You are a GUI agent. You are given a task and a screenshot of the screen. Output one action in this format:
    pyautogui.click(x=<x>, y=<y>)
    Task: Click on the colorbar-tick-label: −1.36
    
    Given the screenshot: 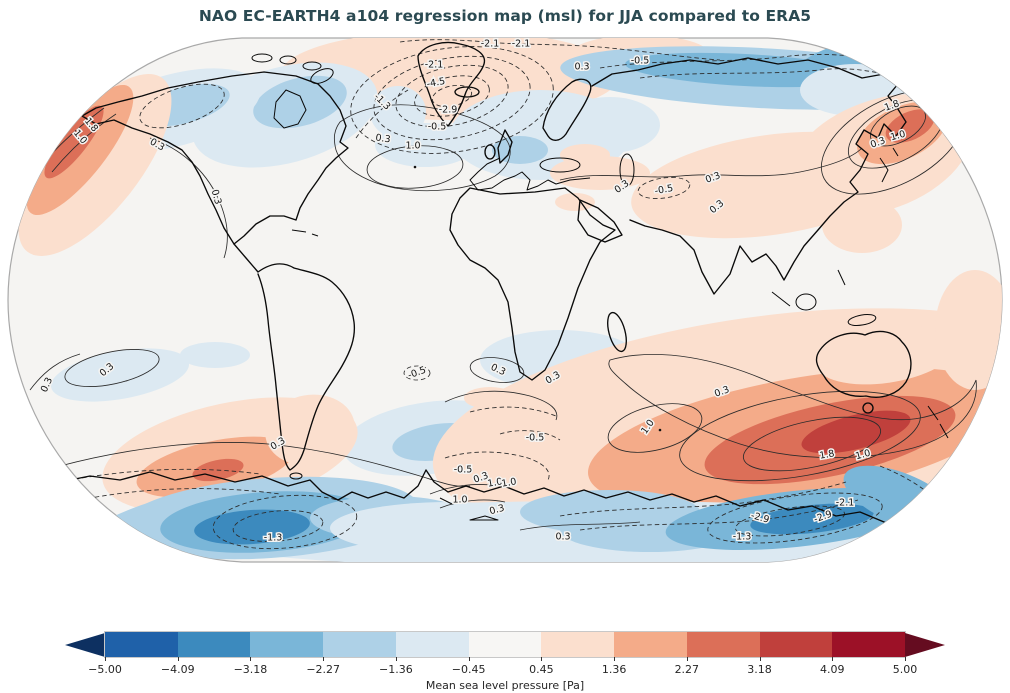 What is the action you would take?
    pyautogui.click(x=396, y=669)
    